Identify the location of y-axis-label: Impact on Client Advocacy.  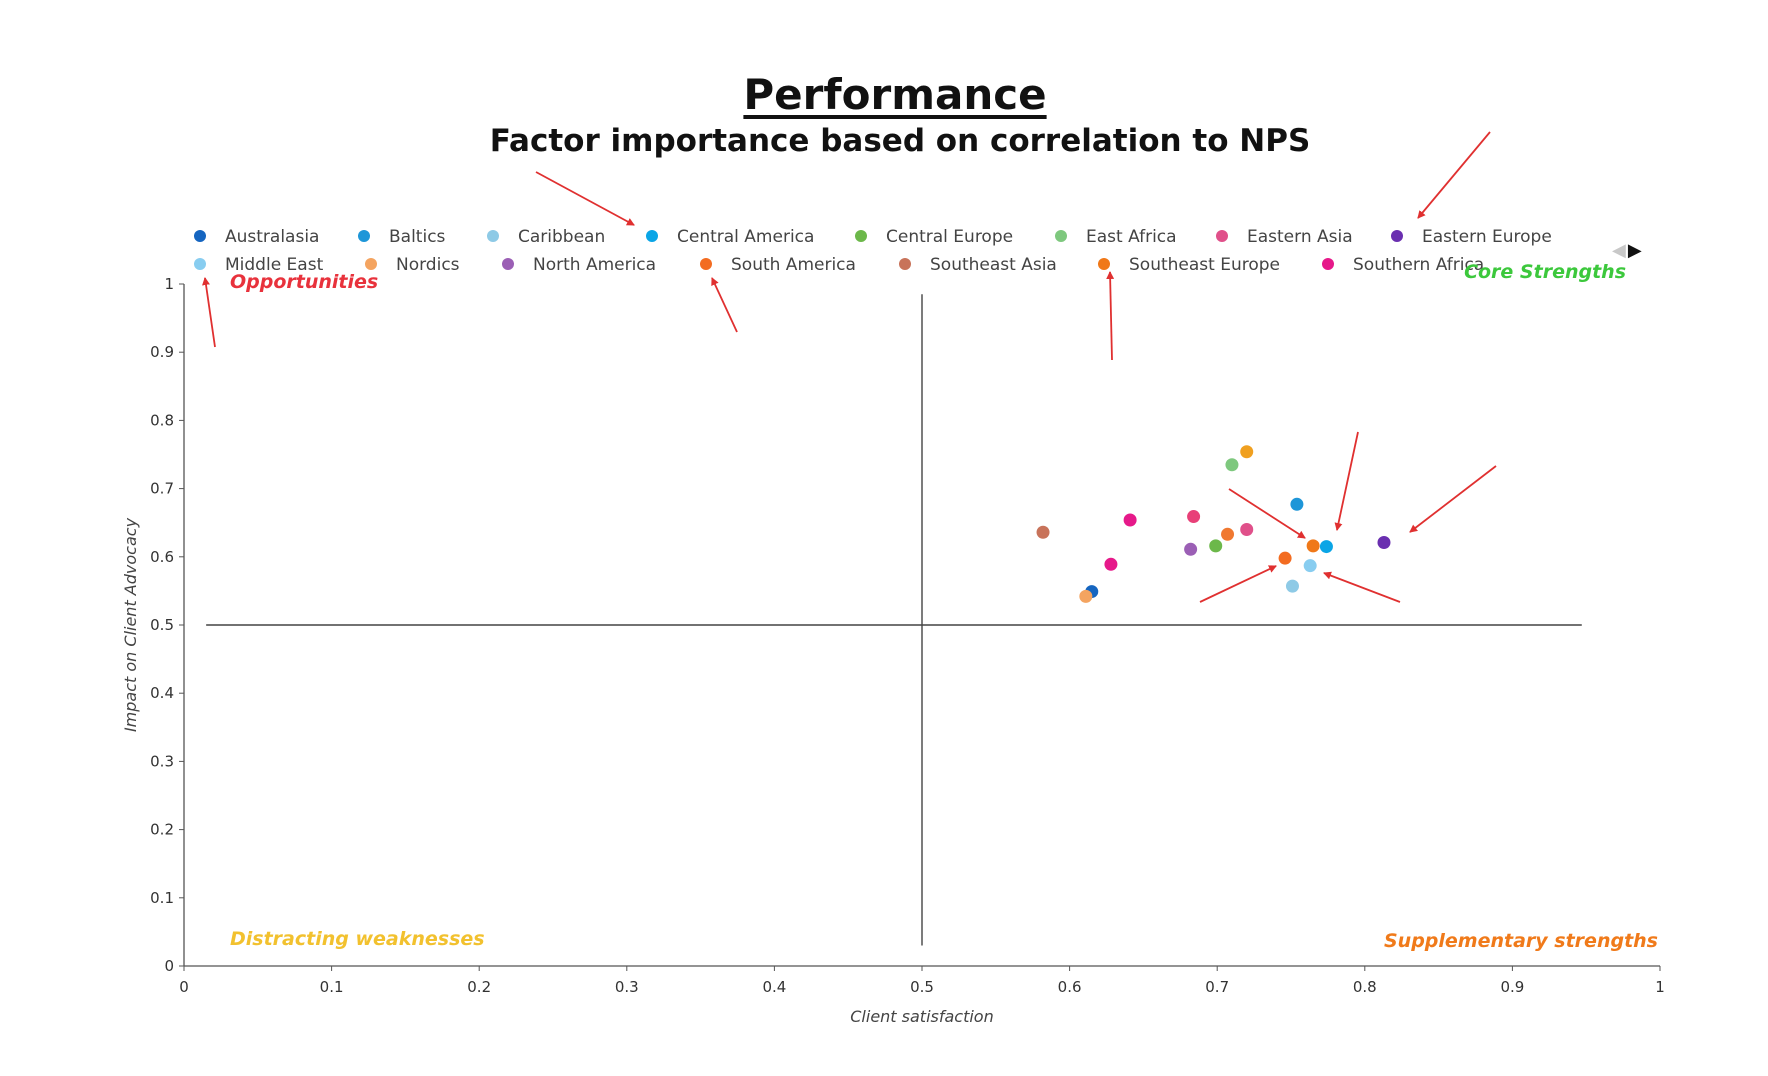
(130, 624).